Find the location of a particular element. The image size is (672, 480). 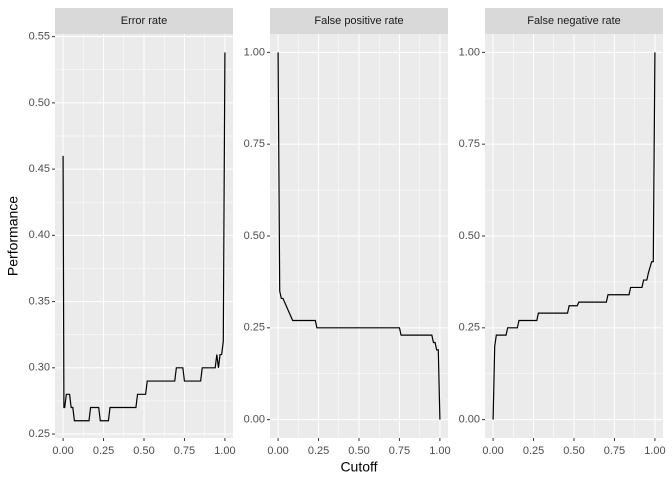

panel-title: Error rate is located at coordinates (144, 21).